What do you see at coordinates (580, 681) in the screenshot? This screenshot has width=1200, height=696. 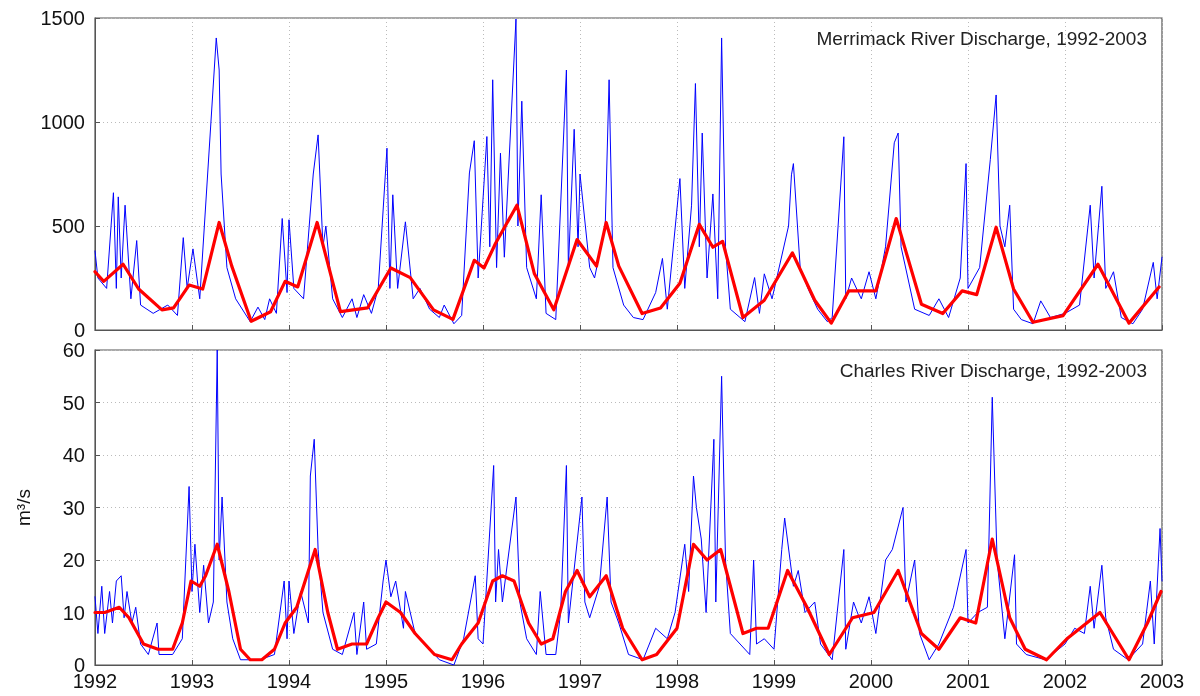 I see `x-tick-label: 1997` at bounding box center [580, 681].